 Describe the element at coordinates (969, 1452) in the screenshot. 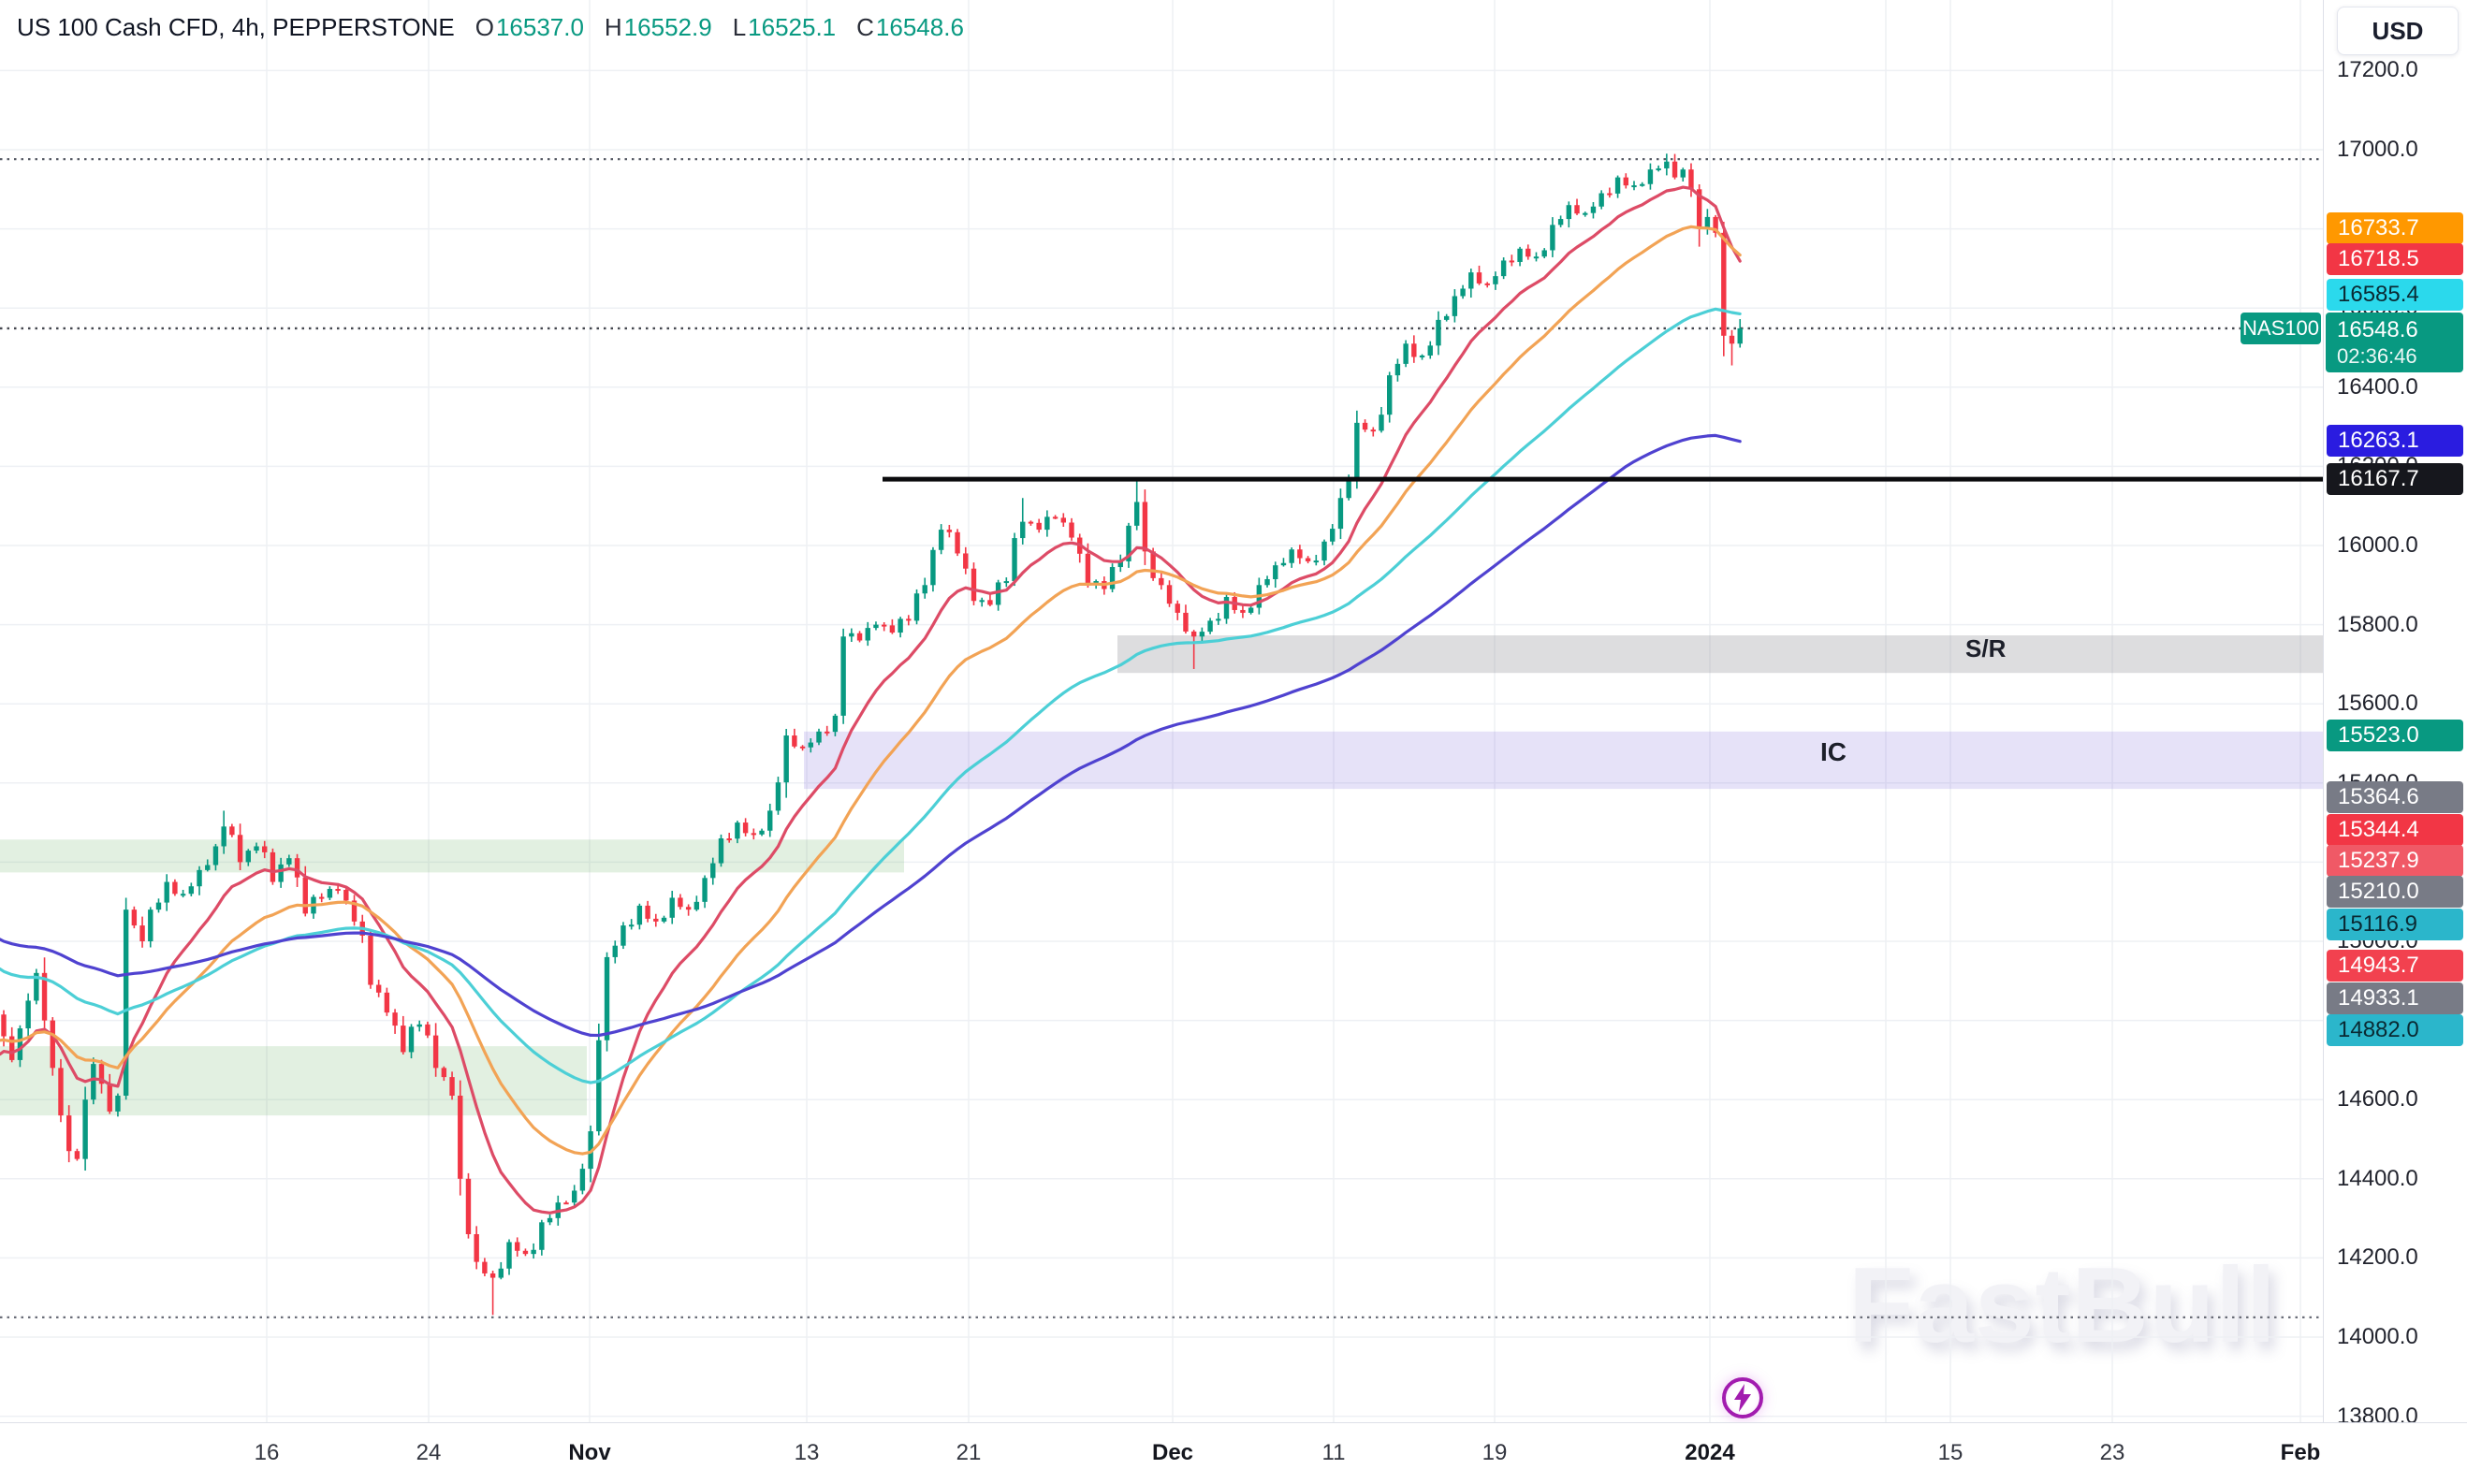

I see `time-axis-label: 21` at that location.